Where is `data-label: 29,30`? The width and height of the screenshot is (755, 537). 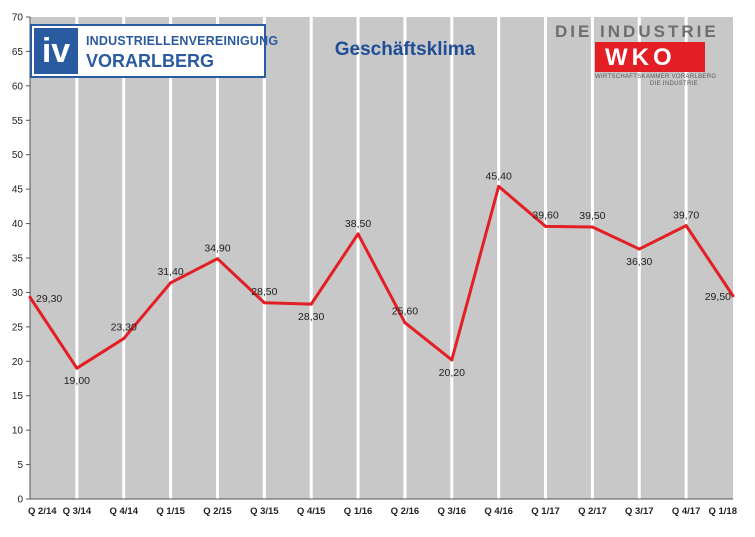
data-label: 29,30 is located at coordinates (49, 299).